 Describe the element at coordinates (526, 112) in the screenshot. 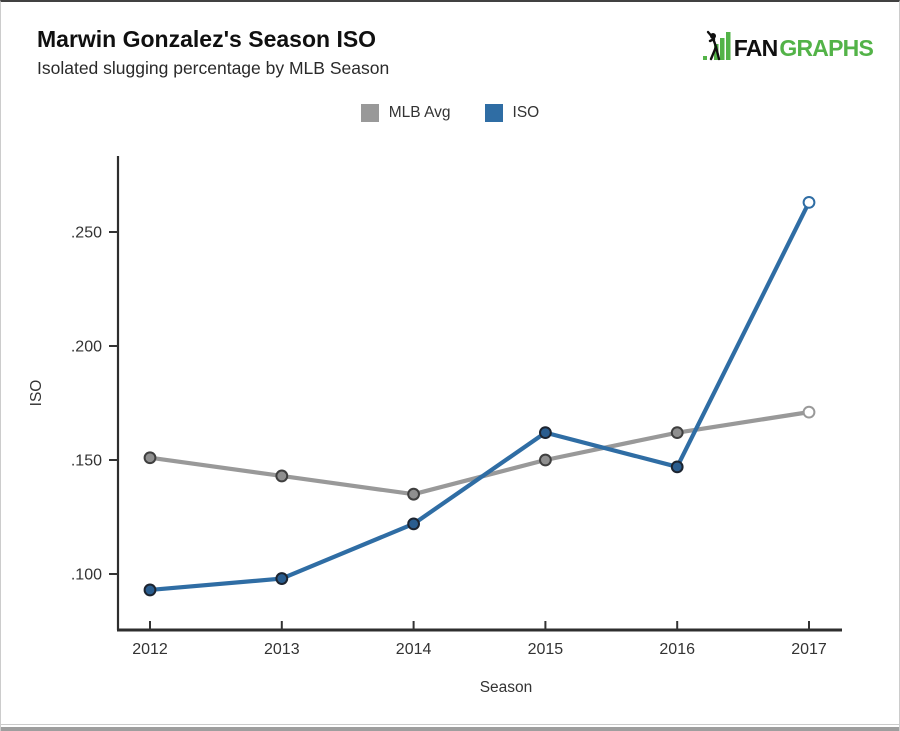

I see `legend-label-iso: ISO` at that location.